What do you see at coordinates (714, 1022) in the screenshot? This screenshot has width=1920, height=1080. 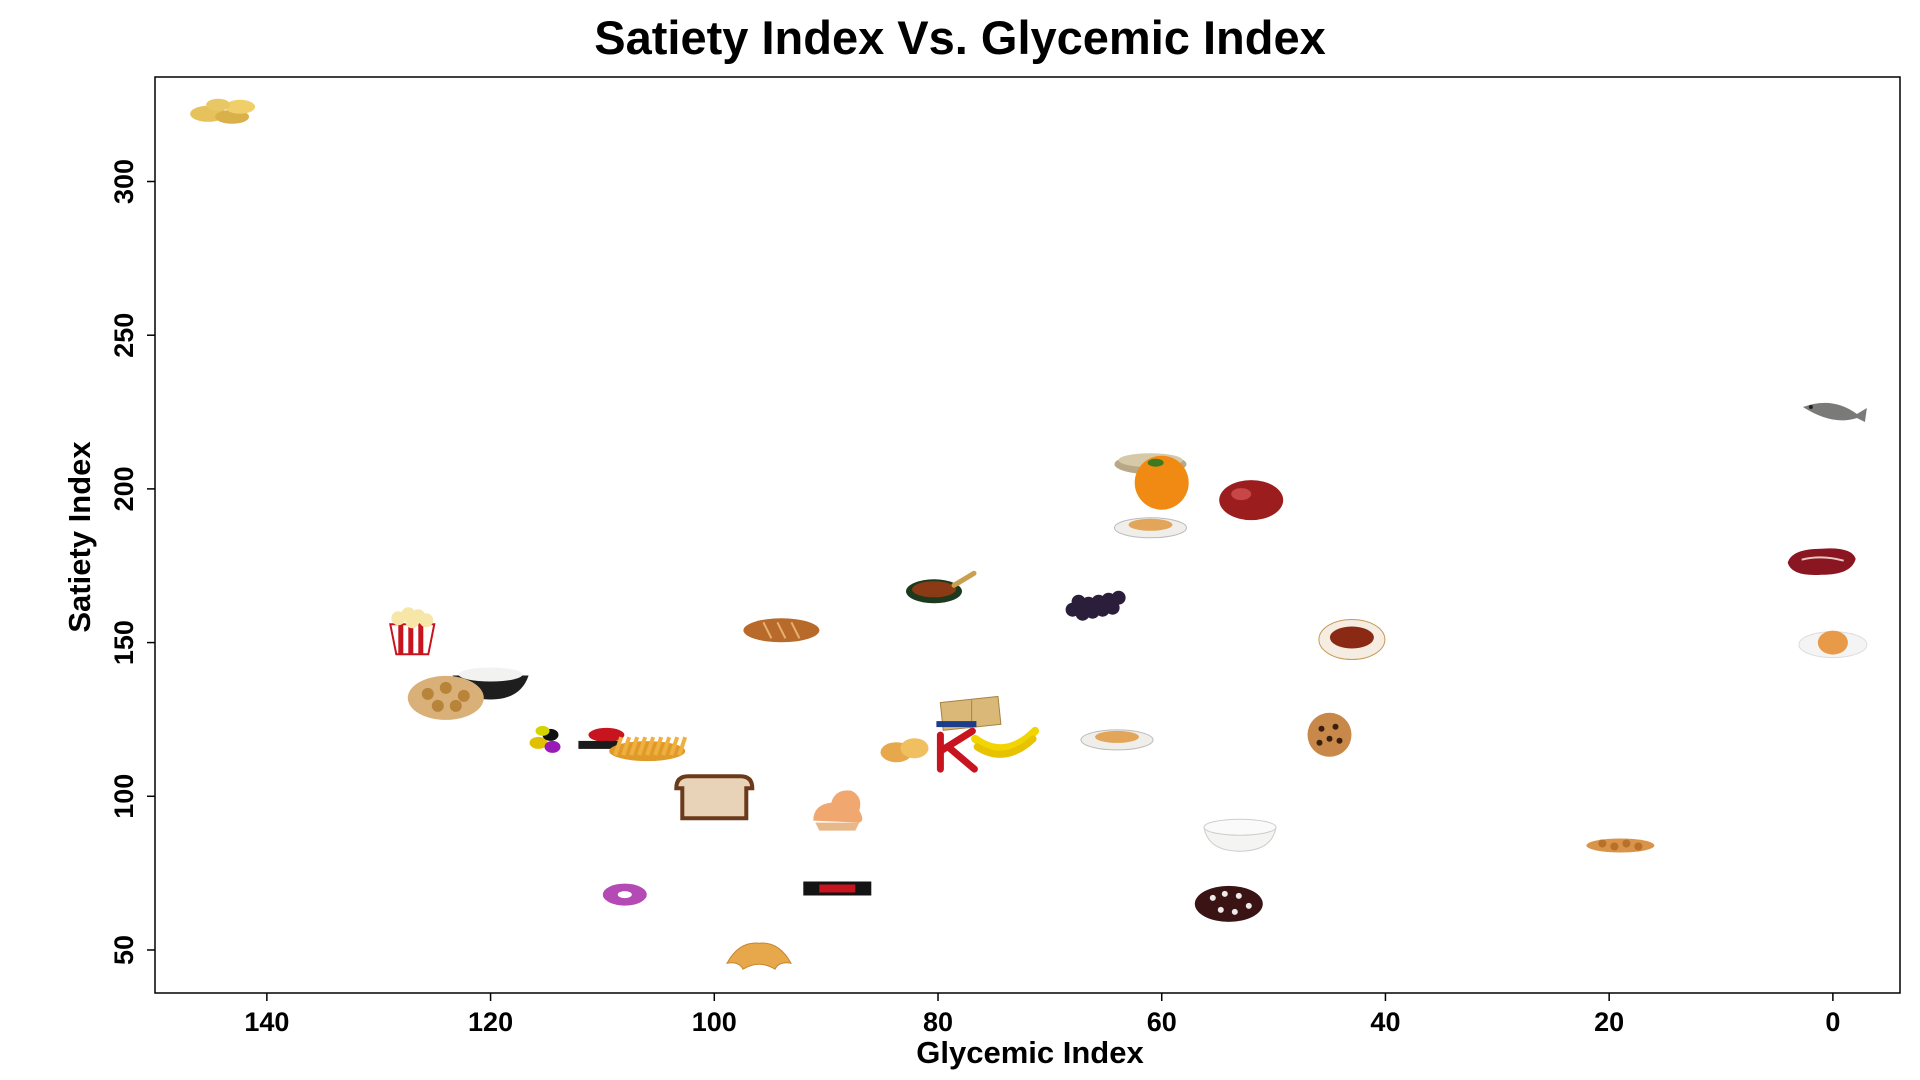 I see `x-tick-label: 100` at bounding box center [714, 1022].